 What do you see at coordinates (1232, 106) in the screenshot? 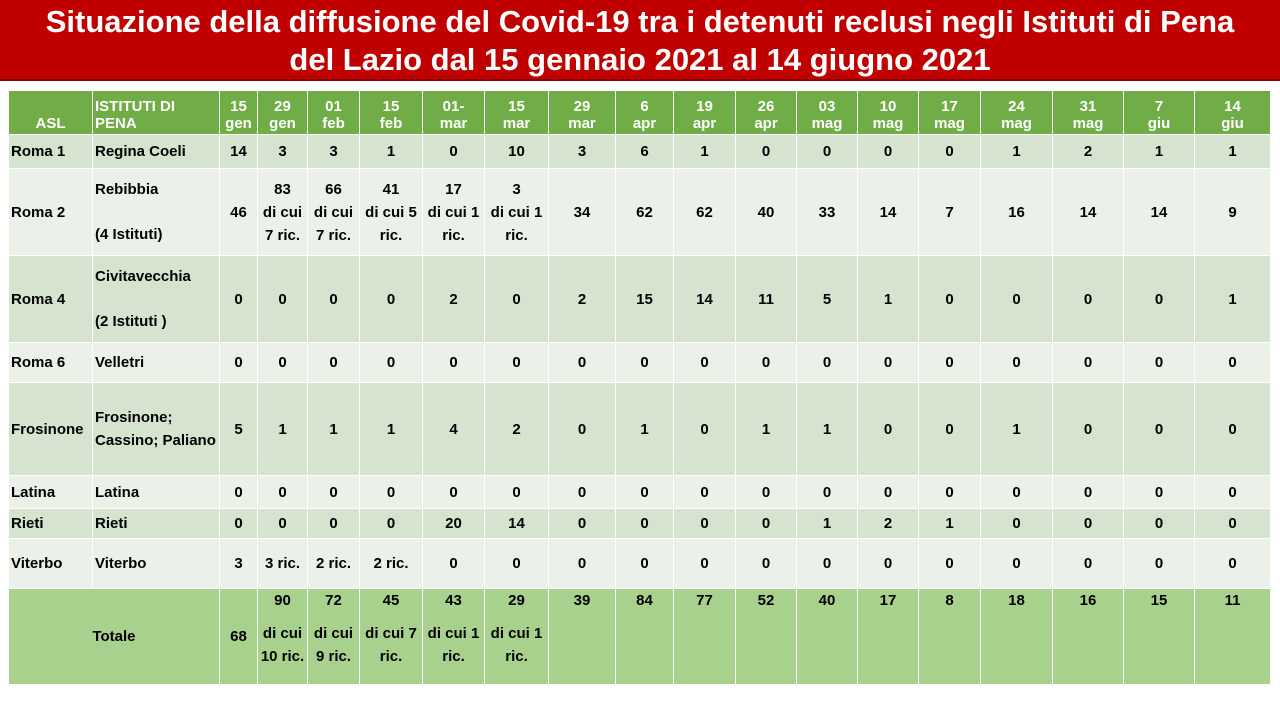
I see `header-date-day: 14` at bounding box center [1232, 106].